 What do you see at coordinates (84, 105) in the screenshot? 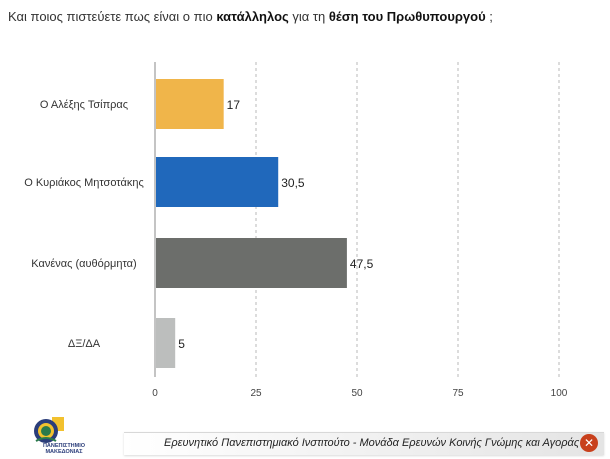
I see `category-label: Ο Αλέξης Τσίπρας` at bounding box center [84, 105].